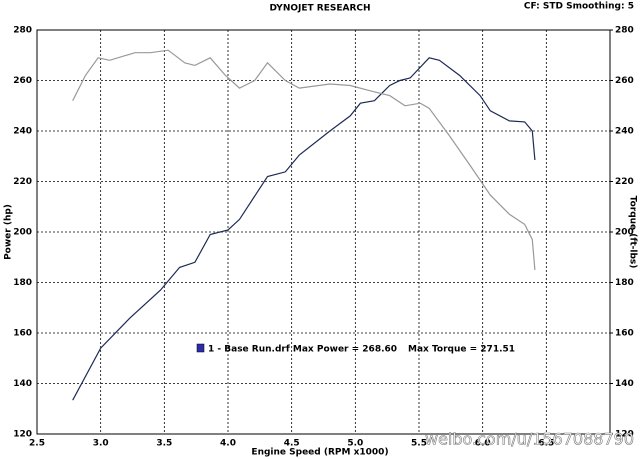  What do you see at coordinates (22, 233) in the screenshot?
I see `y-tick-label: 200` at bounding box center [22, 233].